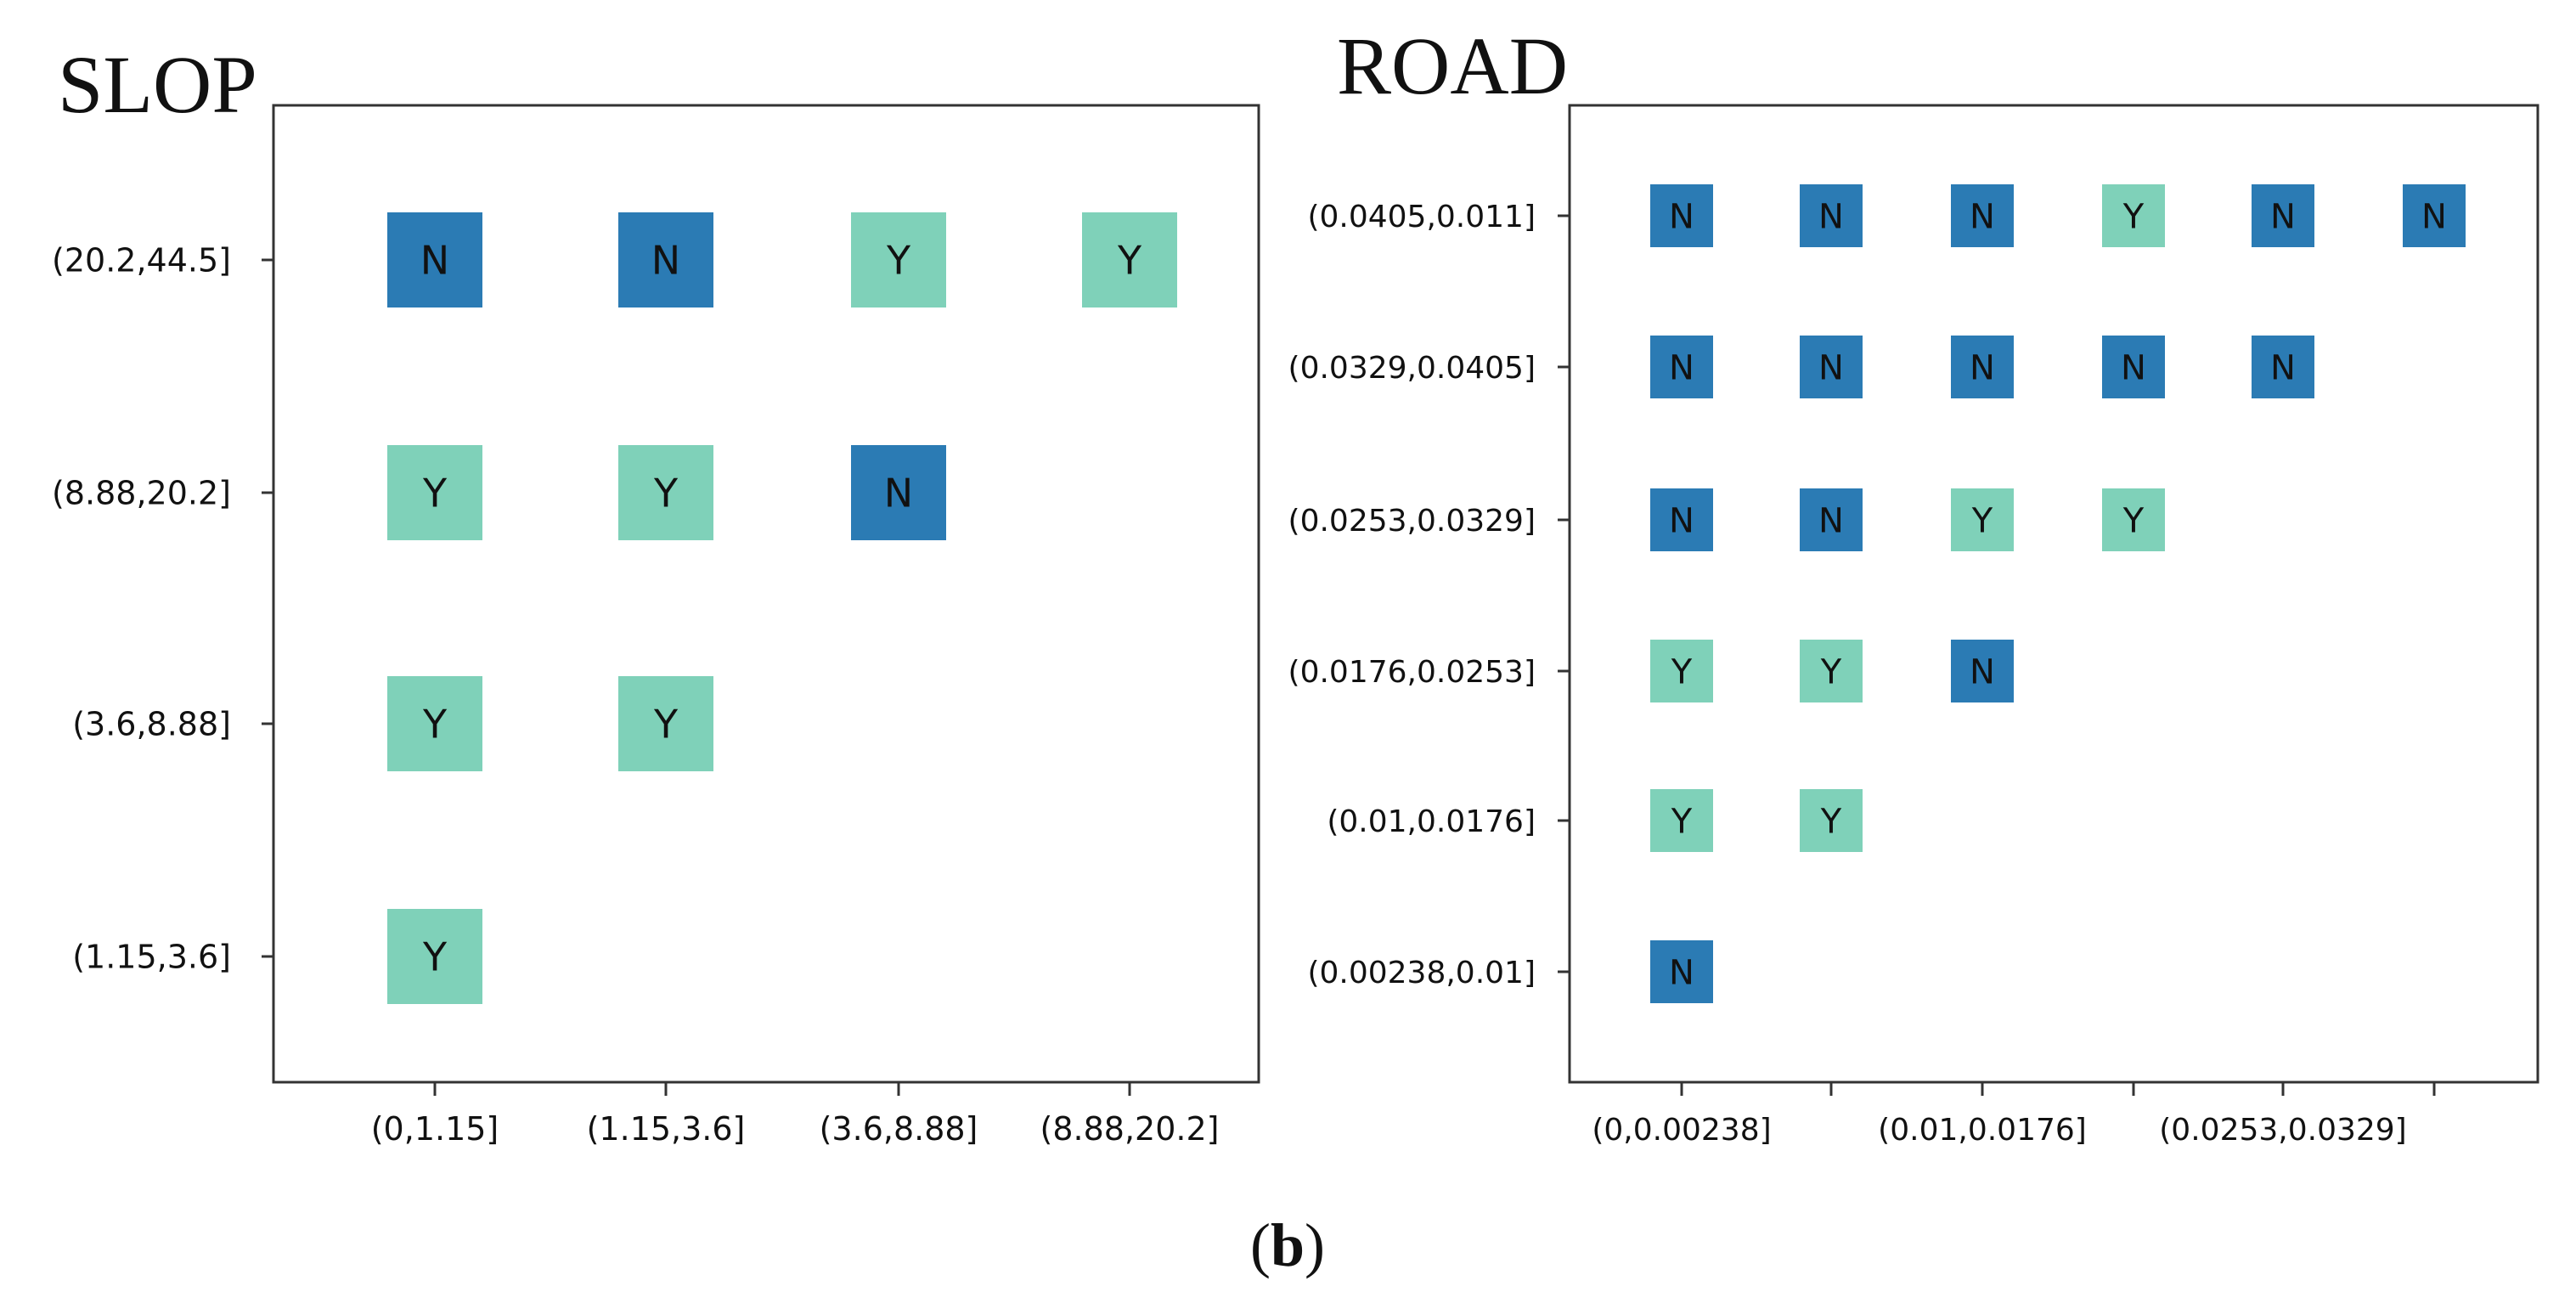 Image resolution: width=2576 pixels, height=1292 pixels. I want to click on road-x-tick-label: (0.01,0.0176], so click(1982, 1130).